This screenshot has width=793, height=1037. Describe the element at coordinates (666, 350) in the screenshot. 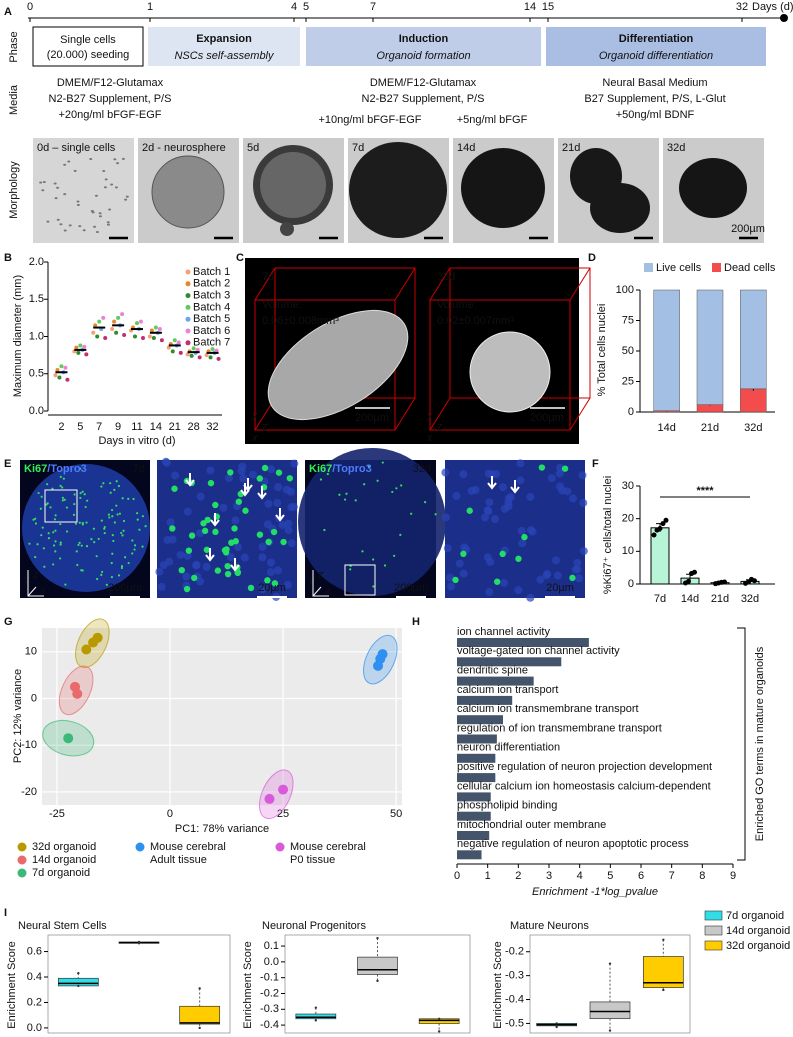

I see `bar-segment` at that location.